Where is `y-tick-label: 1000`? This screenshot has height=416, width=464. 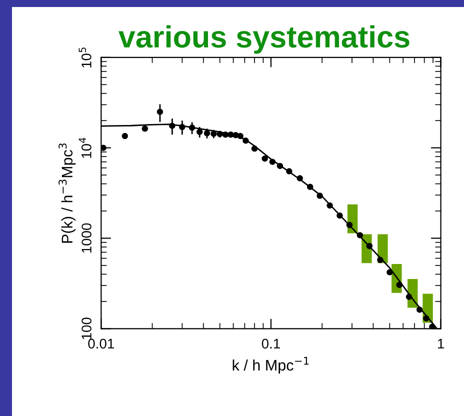
y-tick-label: 1000 is located at coordinates (87, 238).